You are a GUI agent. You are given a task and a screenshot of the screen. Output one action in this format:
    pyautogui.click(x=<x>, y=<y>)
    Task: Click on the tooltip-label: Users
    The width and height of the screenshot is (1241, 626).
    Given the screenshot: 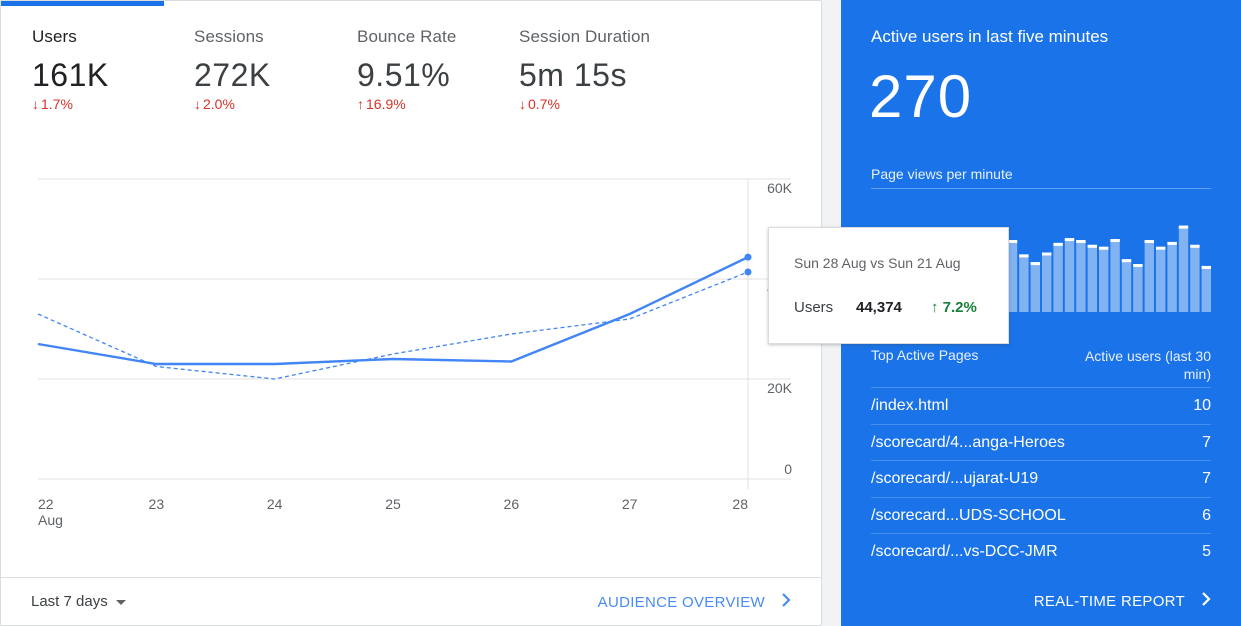 What is the action you would take?
    pyautogui.click(x=814, y=307)
    